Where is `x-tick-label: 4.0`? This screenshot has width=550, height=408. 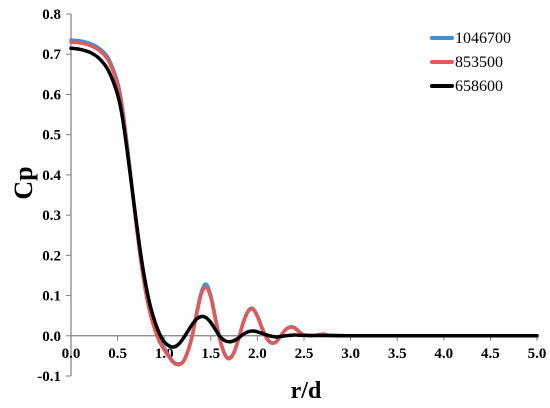 x-tick-label: 4.0 is located at coordinates (443, 354).